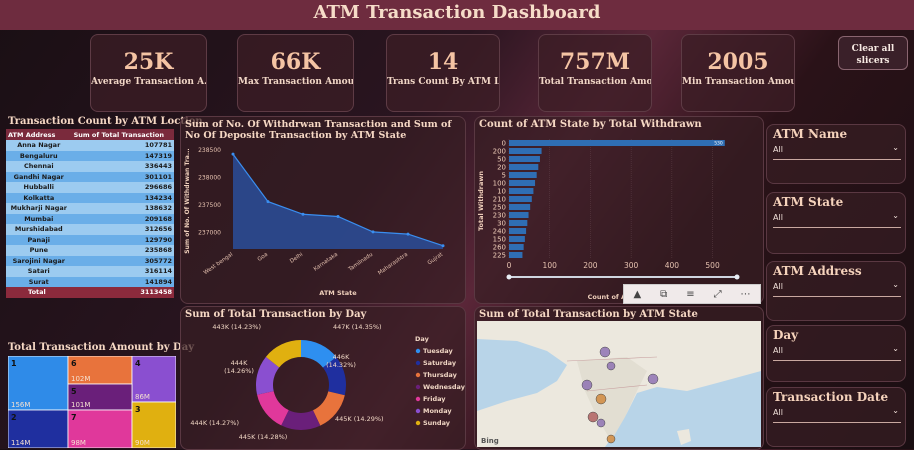  Describe the element at coordinates (443, 62) in the screenshot. I see `kpi-value: 14` at that location.